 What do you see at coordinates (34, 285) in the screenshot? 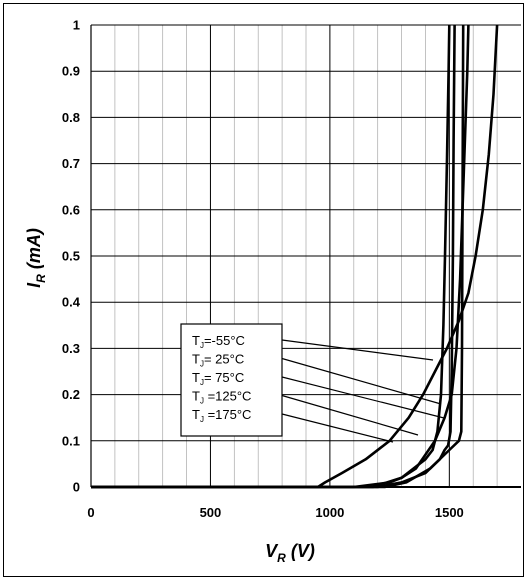
I see `y-axis-title-main: I` at bounding box center [34, 285].